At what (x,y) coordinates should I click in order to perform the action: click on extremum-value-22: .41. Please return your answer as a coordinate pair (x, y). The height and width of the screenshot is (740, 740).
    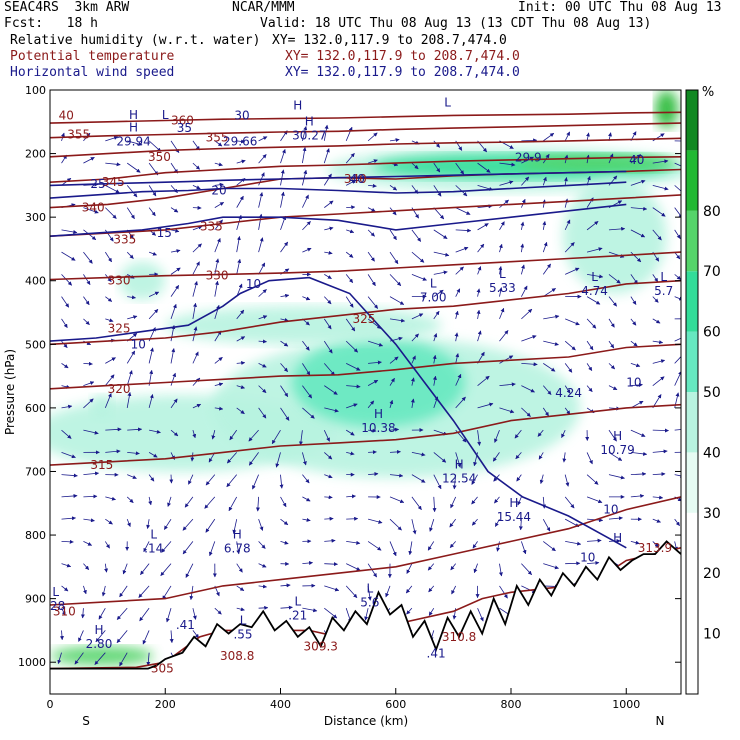
    Looking at the image, I should click on (185, 625).